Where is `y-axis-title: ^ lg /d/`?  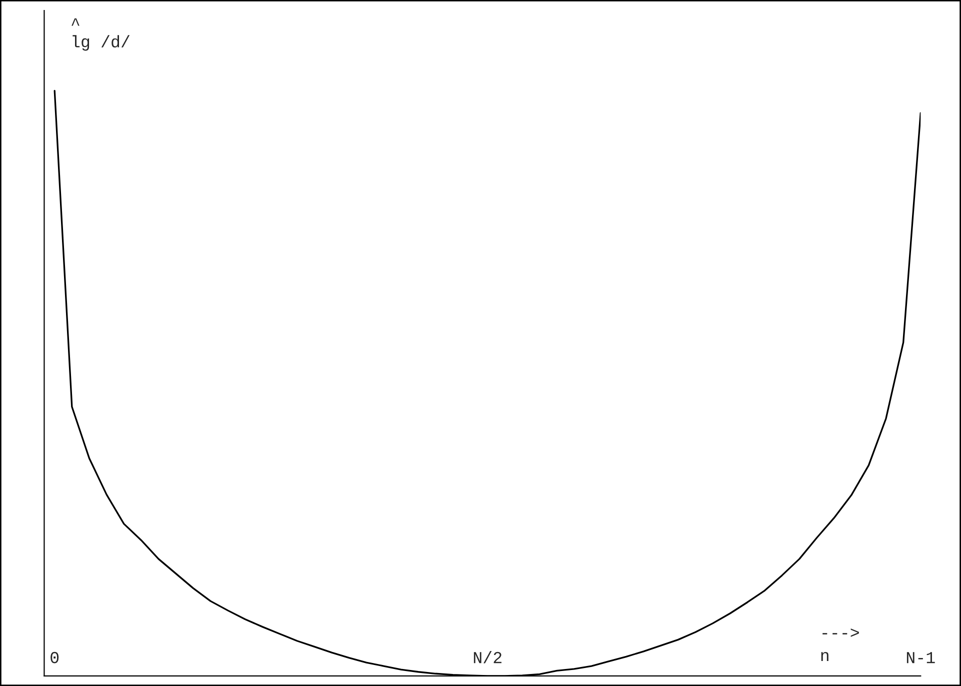
y-axis-title: ^ lg /d/ is located at coordinates (101, 34).